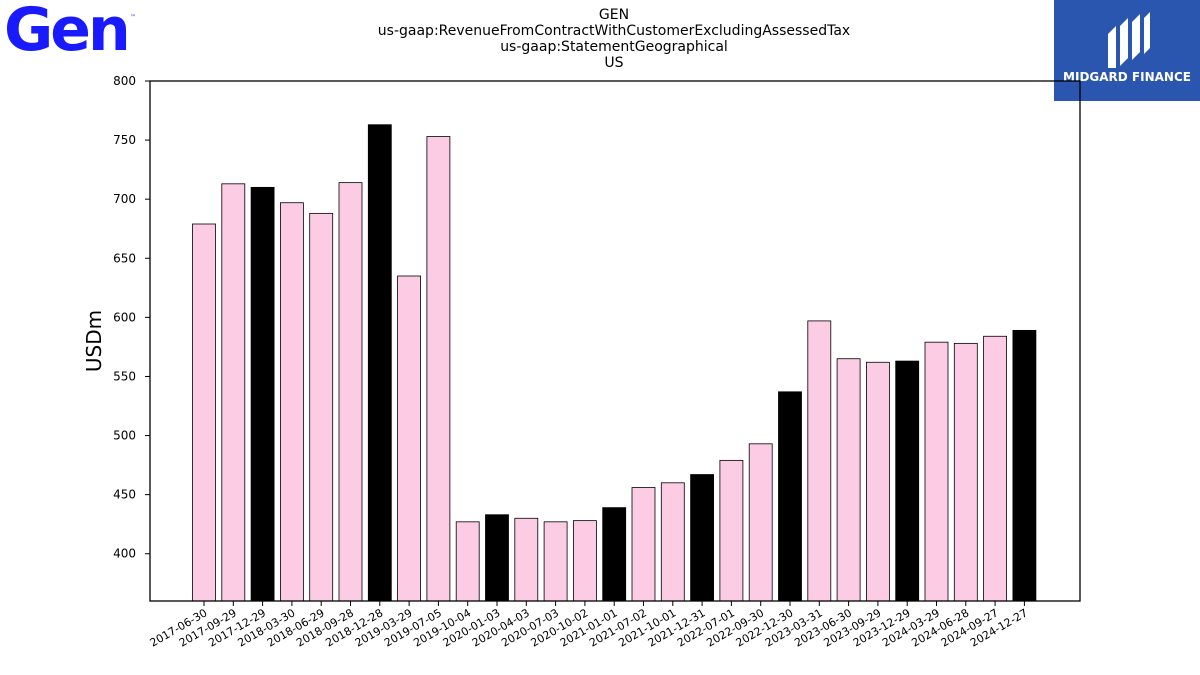 This screenshot has height=675, width=1200. Describe the element at coordinates (124, 258) in the screenshot. I see `y-tick-label: 650` at that location.